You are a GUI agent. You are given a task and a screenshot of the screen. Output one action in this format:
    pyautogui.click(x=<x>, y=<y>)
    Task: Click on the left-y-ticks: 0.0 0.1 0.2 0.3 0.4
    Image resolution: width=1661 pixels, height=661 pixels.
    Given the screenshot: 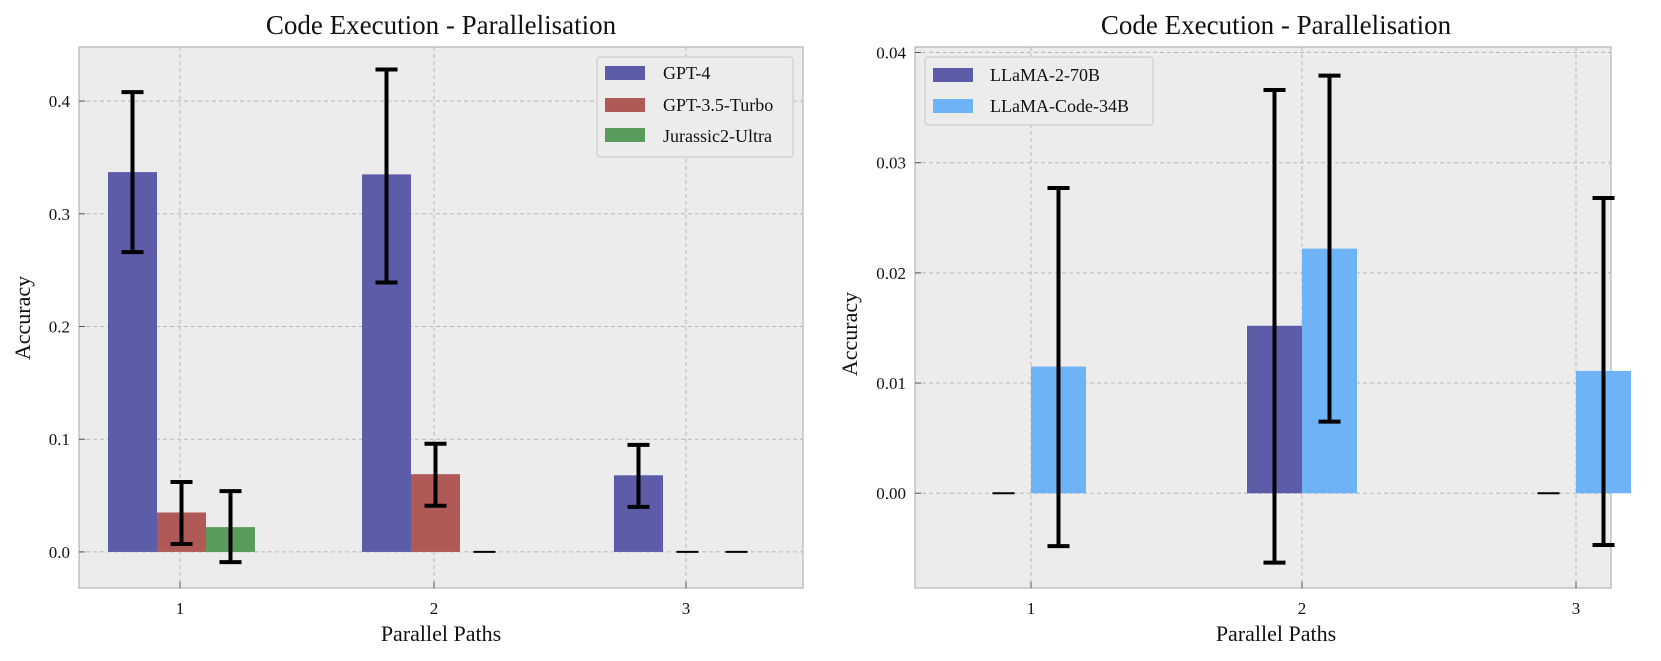 What is the action you would take?
    pyautogui.click(x=67, y=327)
    